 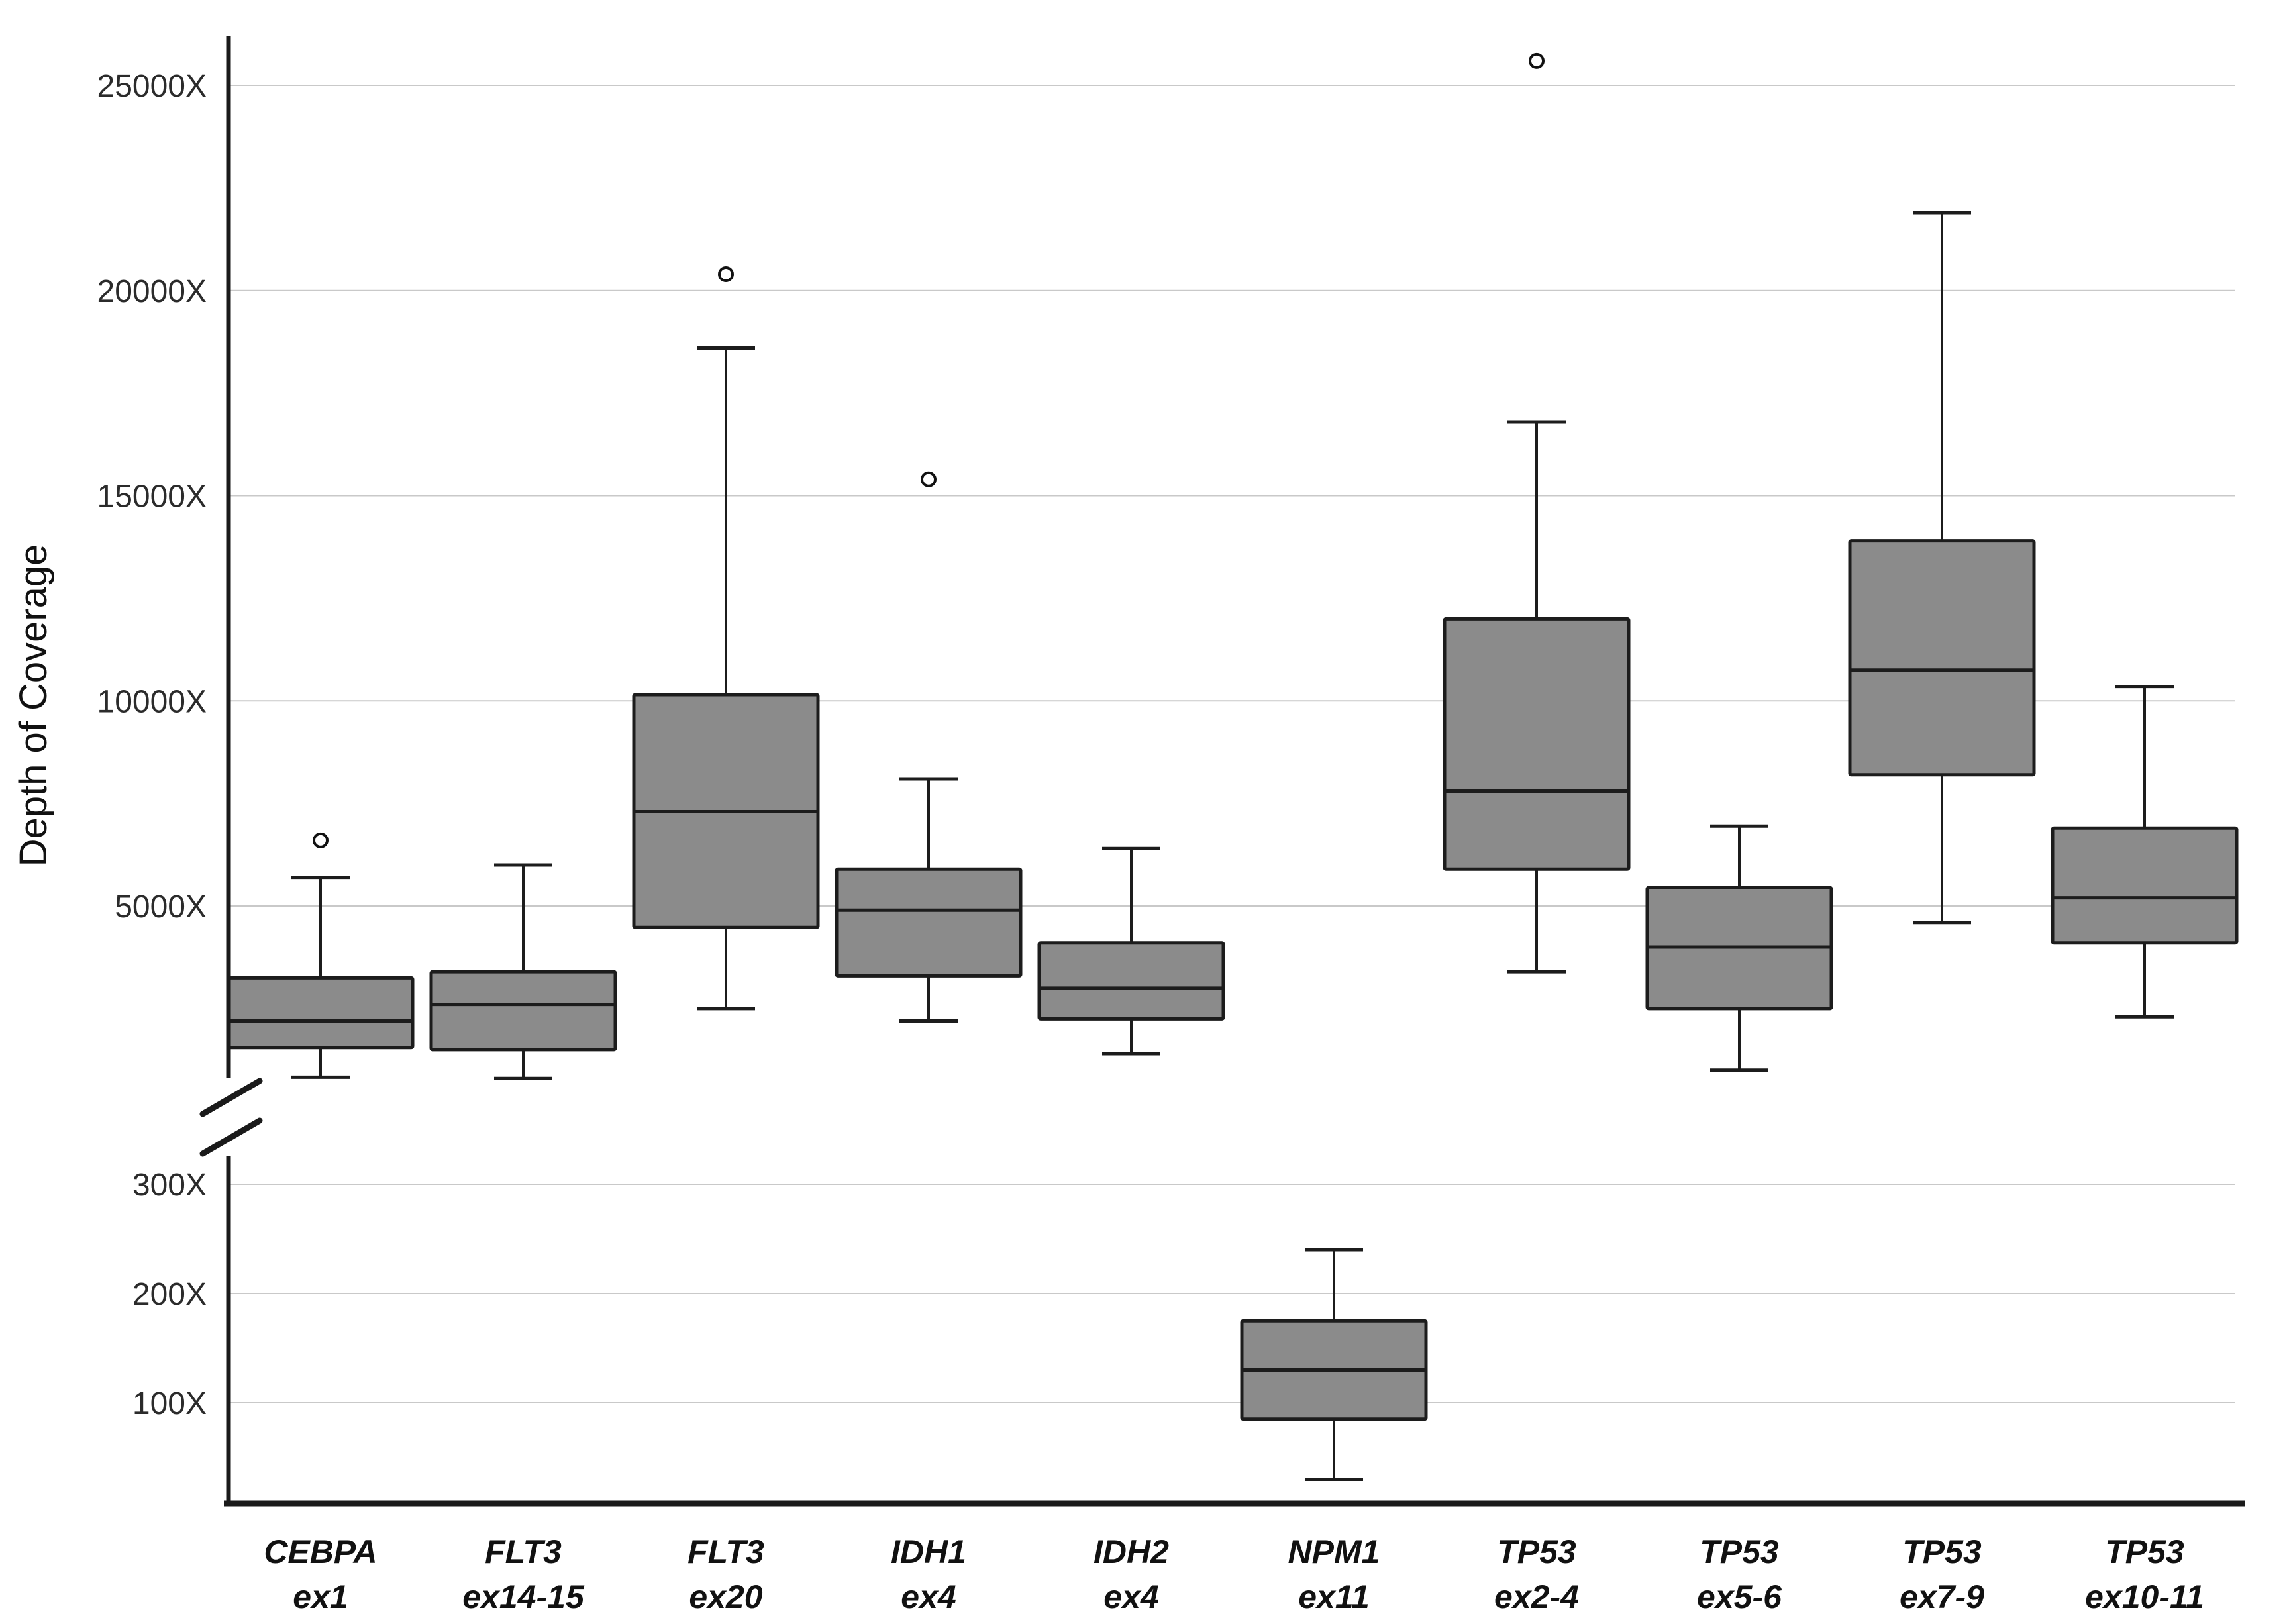 I want to click on y-tick-label: 15000X, so click(x=152, y=497).